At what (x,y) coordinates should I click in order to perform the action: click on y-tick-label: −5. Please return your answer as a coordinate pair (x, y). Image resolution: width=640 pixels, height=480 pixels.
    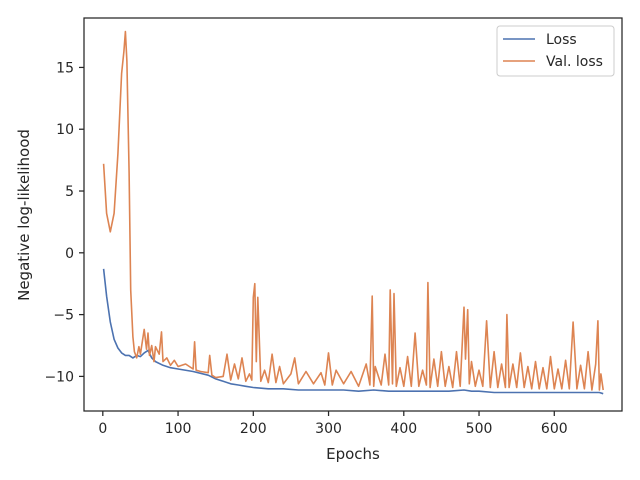
    Looking at the image, I should click on (63, 316).